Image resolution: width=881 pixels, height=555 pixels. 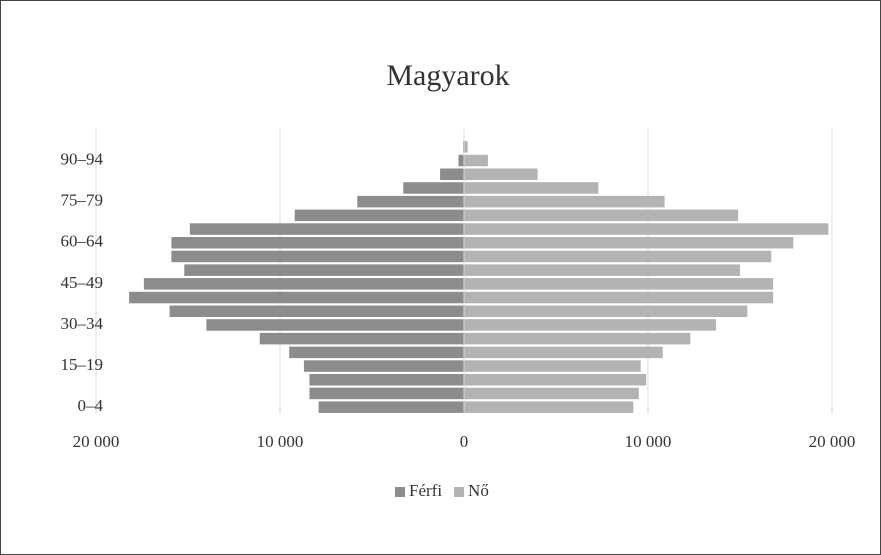 I want to click on y-tick-label: 60–64, so click(x=82, y=241).